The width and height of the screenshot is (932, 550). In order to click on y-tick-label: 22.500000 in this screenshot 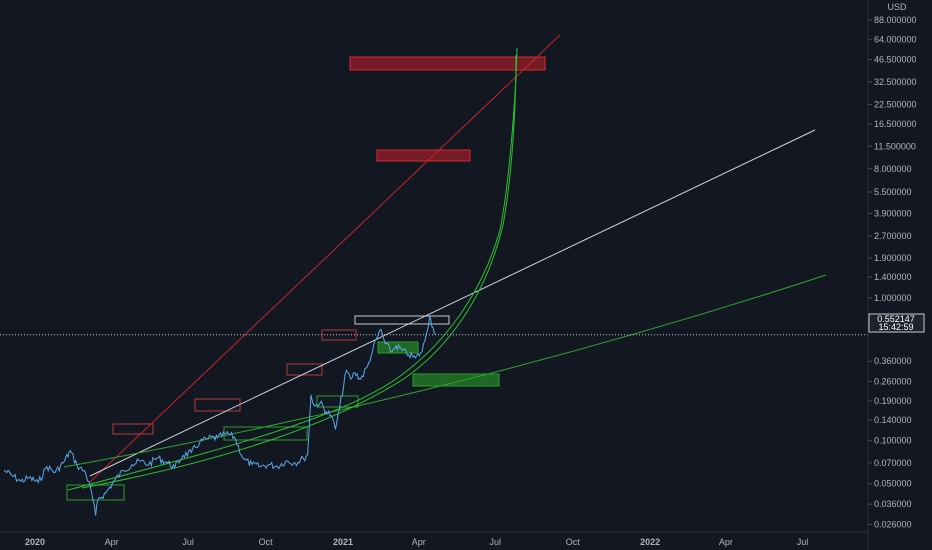, I will do `click(895, 105)`.